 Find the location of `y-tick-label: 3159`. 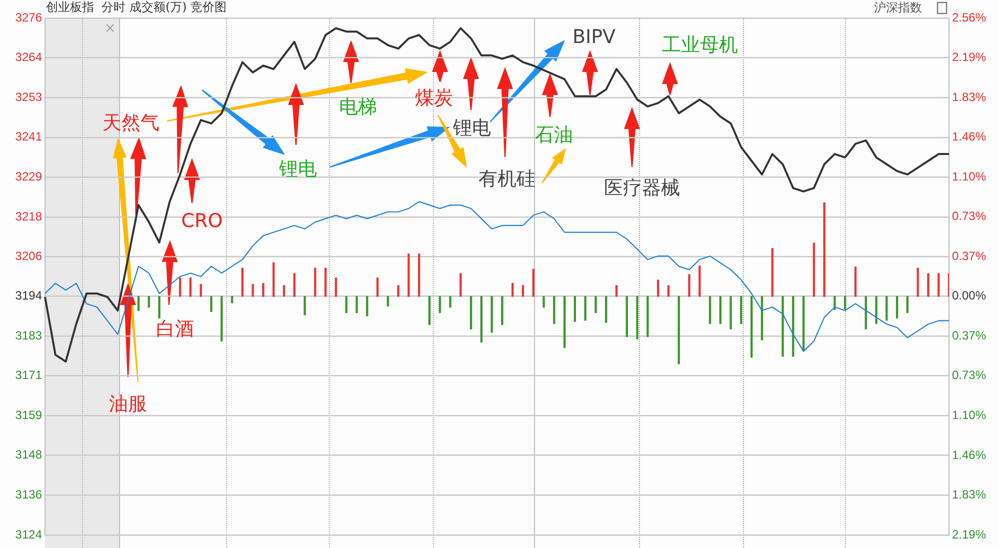

y-tick-label: 3159 is located at coordinates (28, 415).